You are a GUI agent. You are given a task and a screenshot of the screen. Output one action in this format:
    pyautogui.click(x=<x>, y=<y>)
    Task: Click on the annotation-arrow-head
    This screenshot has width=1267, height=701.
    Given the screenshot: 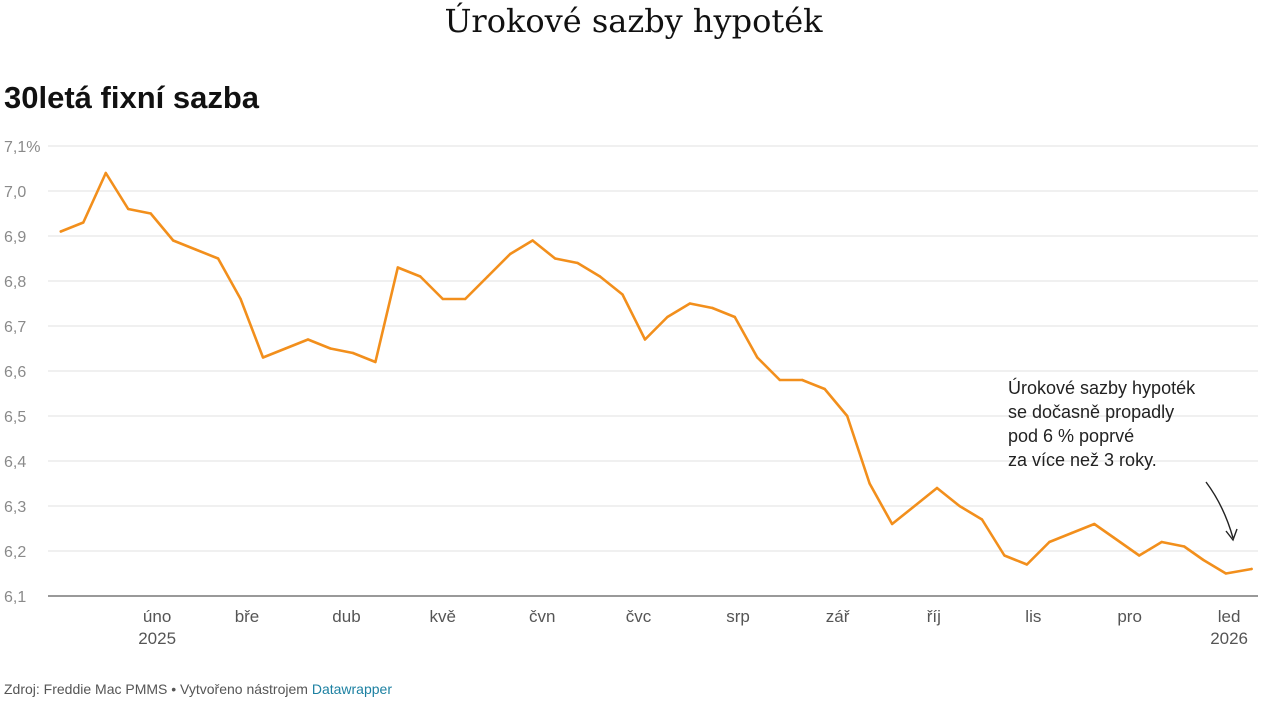 What is the action you would take?
    pyautogui.click(x=1231, y=535)
    